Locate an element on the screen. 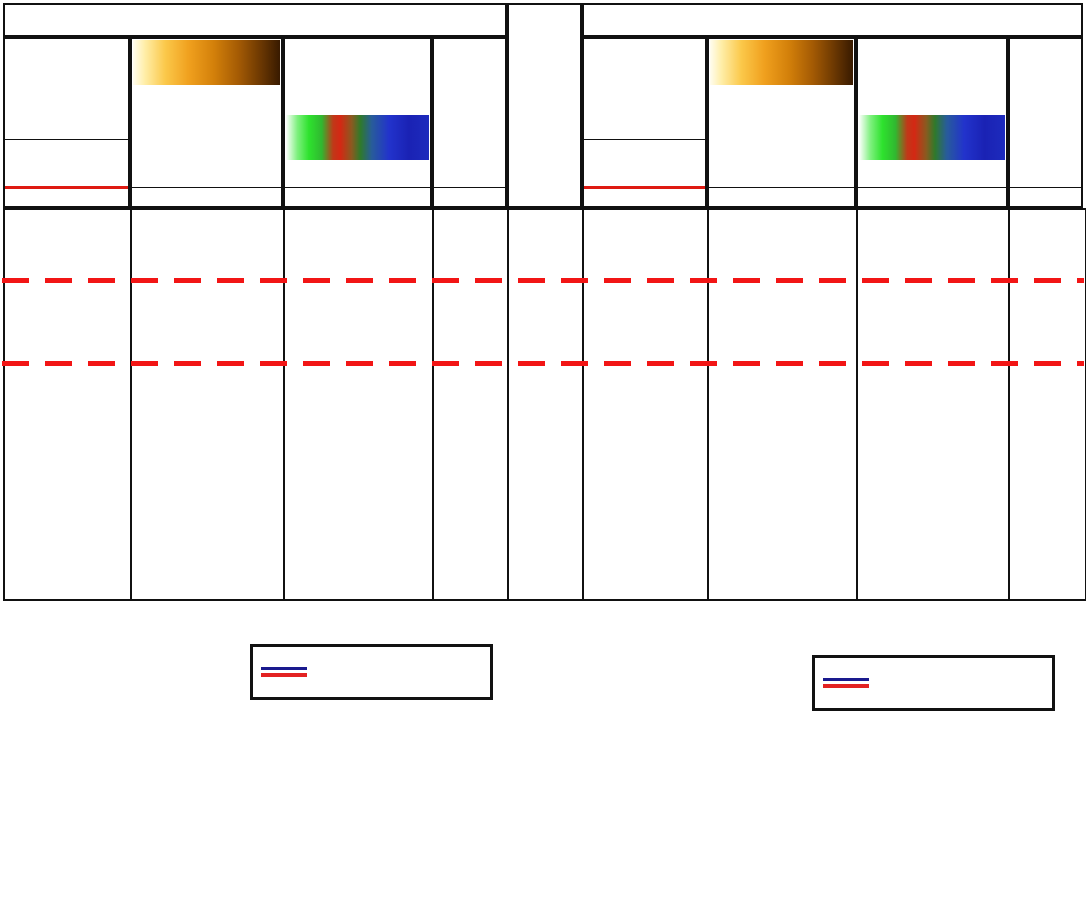  right-spectrum-header is located at coordinates (932, 122).